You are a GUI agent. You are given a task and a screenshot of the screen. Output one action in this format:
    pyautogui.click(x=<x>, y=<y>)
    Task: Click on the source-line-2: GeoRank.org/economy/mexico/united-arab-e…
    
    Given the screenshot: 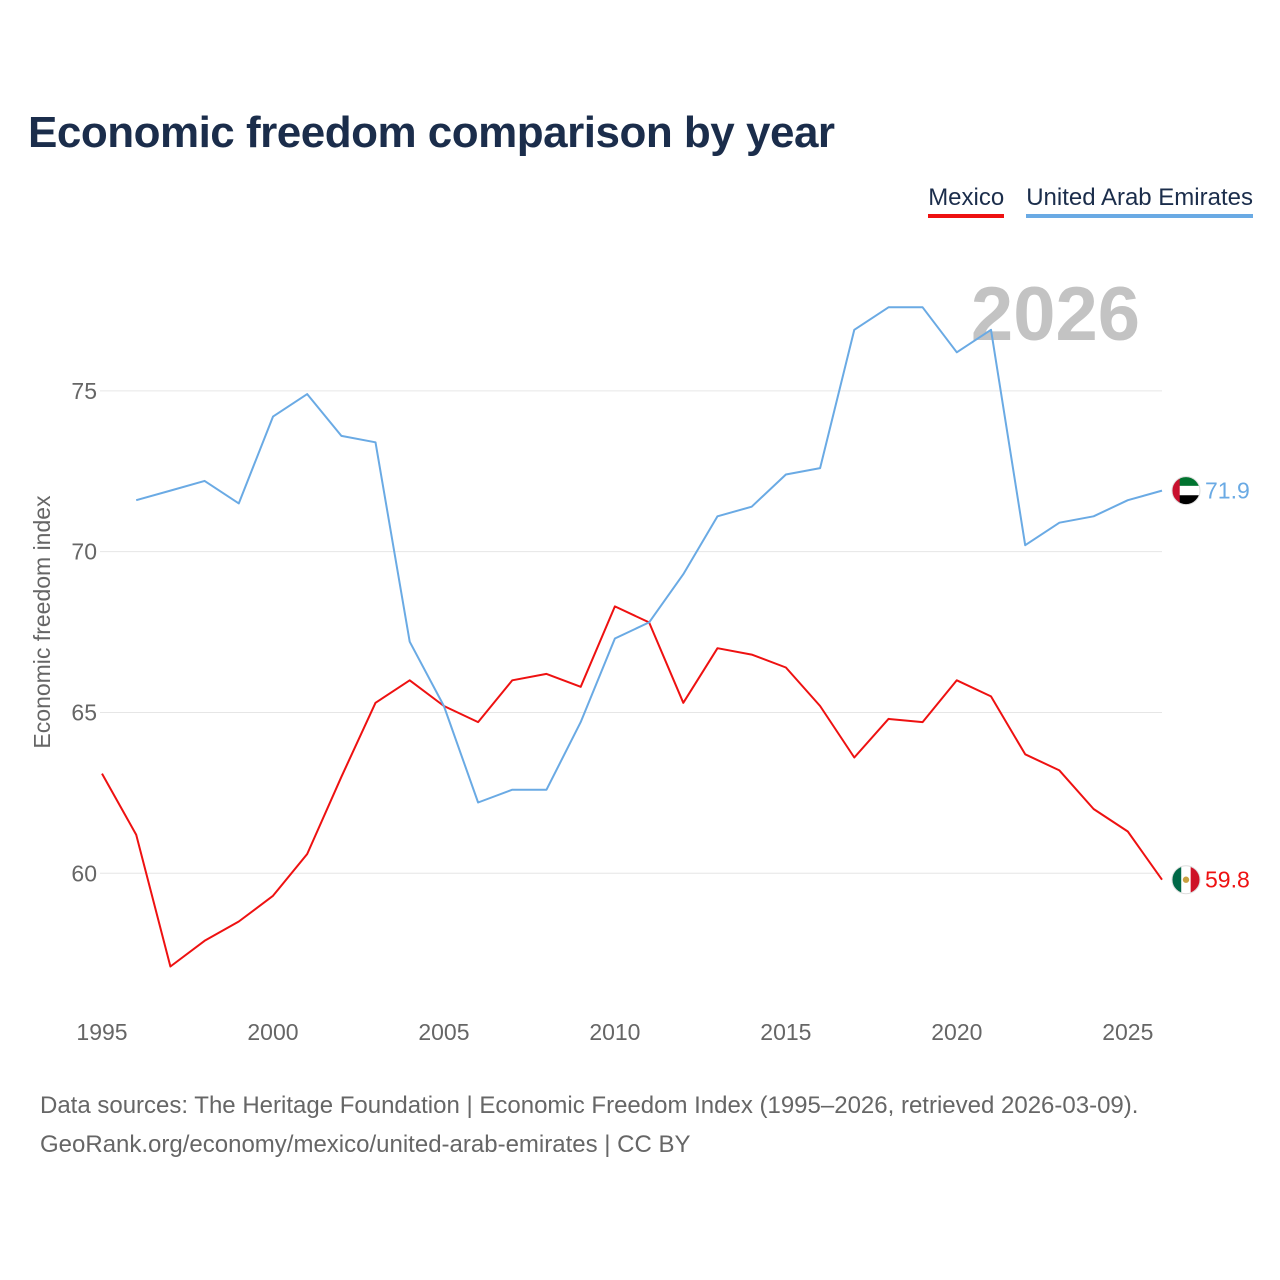 What is the action you would take?
    pyautogui.click(x=365, y=1144)
    